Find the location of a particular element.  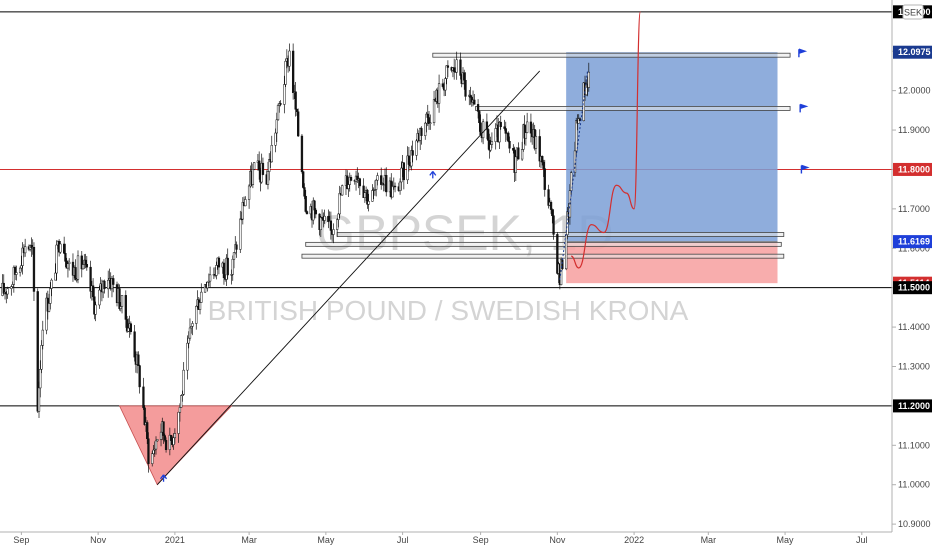

price-tick-label: 11.4000 is located at coordinates (914, 327).